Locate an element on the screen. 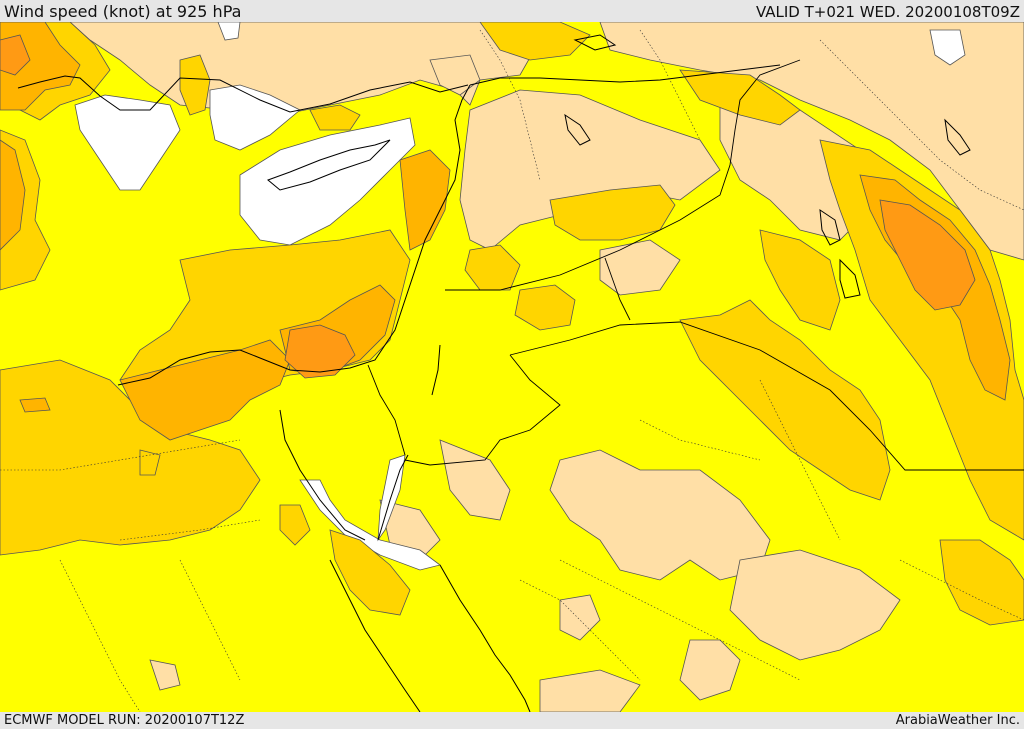 Image resolution: width=1024 pixels, height=729 pixels. brand-label: ArabiaWeather Inc. is located at coordinates (957, 720).